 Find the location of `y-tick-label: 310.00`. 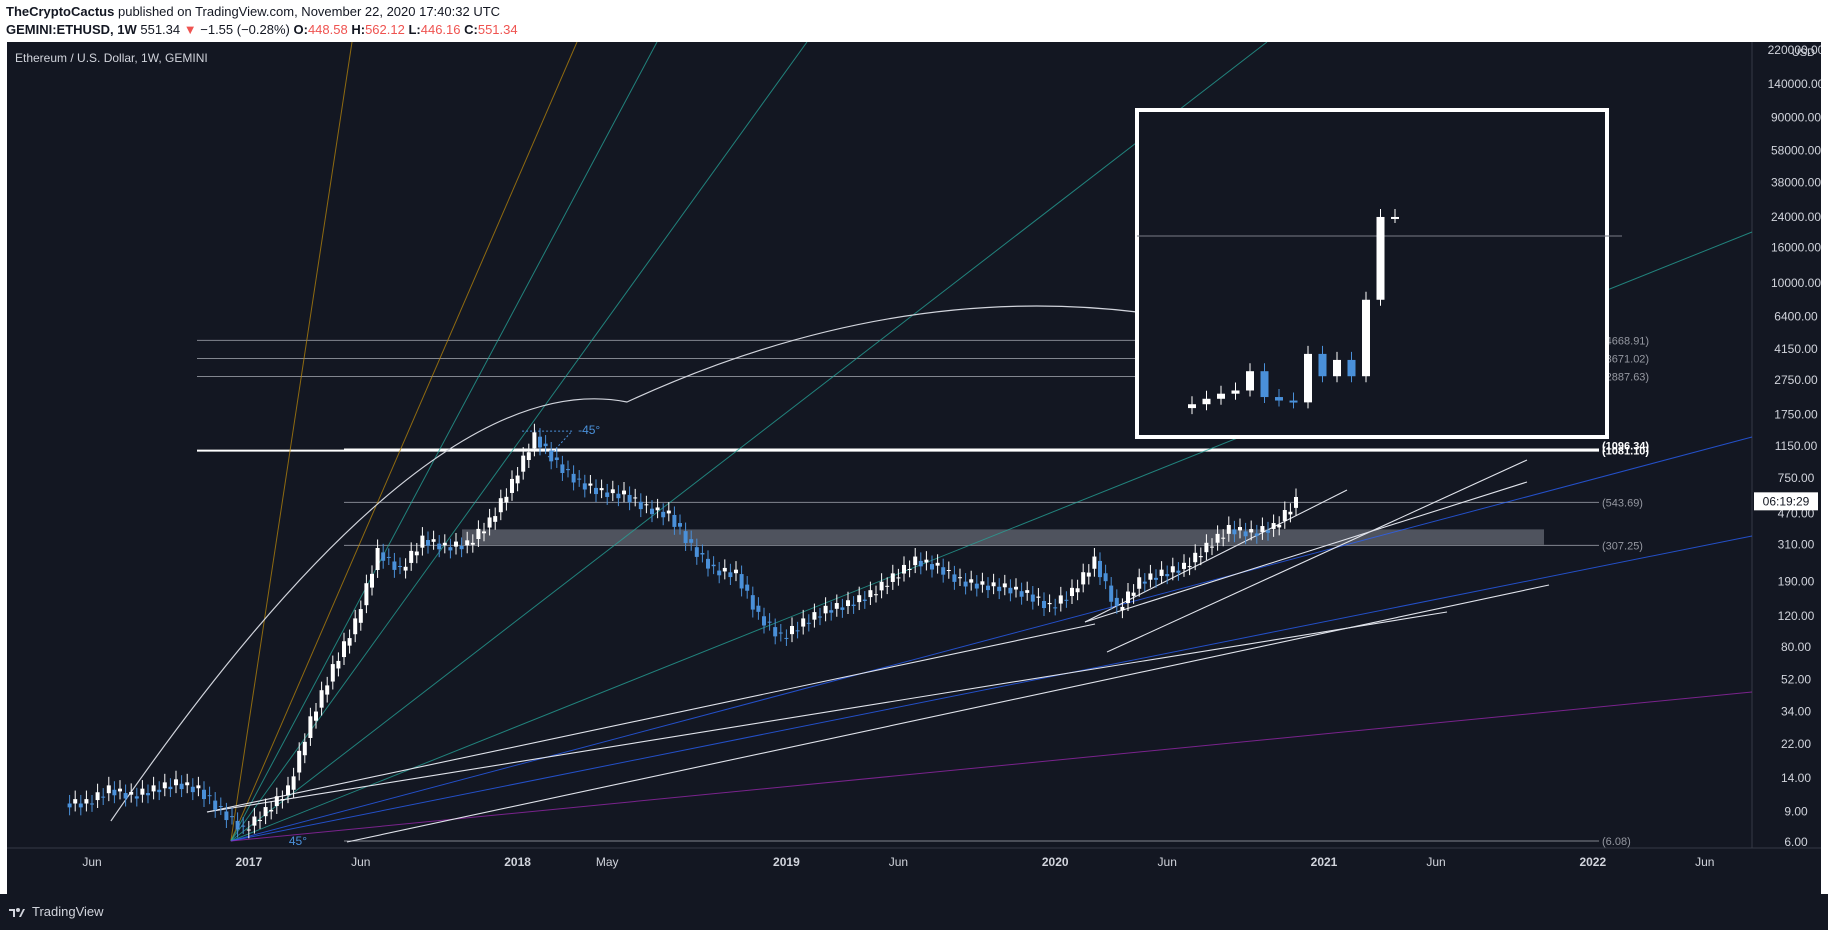

y-tick-label: 310.00 is located at coordinates (1796, 545).